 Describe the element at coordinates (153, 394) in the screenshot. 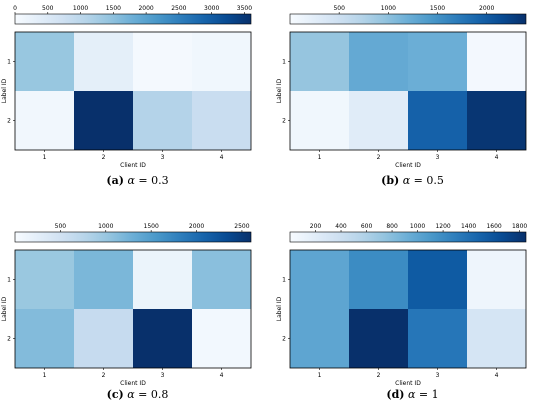

I see `caption-text: = 0.8` at that location.